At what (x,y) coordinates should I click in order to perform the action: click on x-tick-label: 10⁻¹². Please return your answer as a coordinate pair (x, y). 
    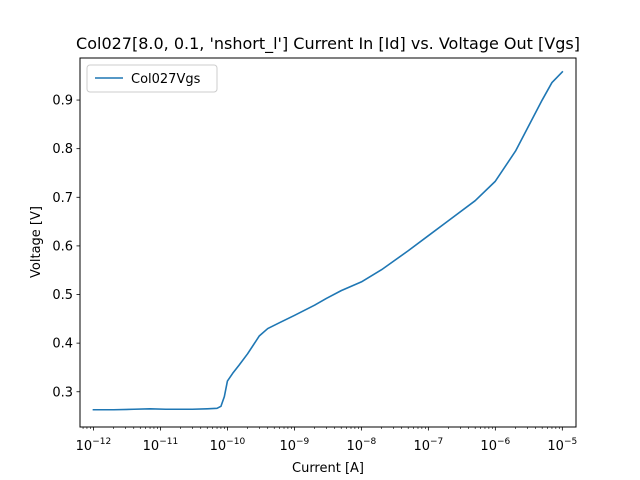
    Looking at the image, I should click on (94, 445).